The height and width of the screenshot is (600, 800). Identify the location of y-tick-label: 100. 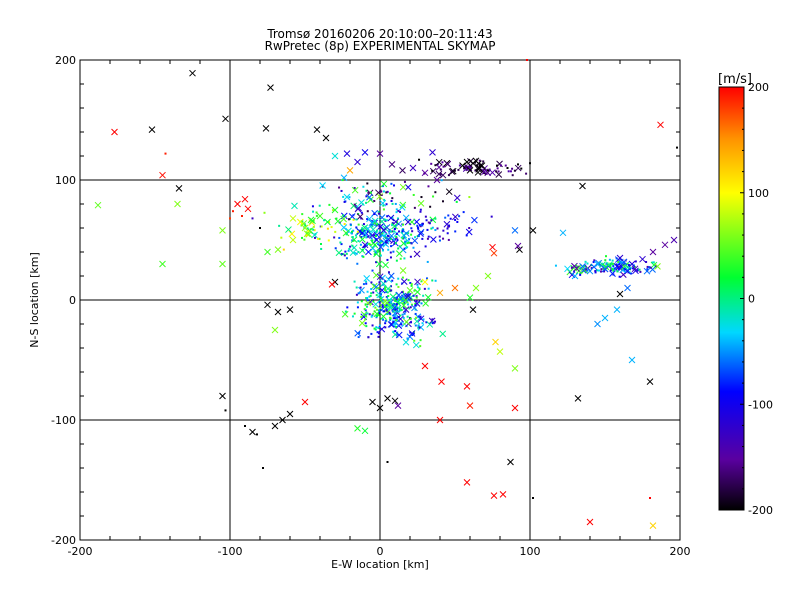
(65, 180).